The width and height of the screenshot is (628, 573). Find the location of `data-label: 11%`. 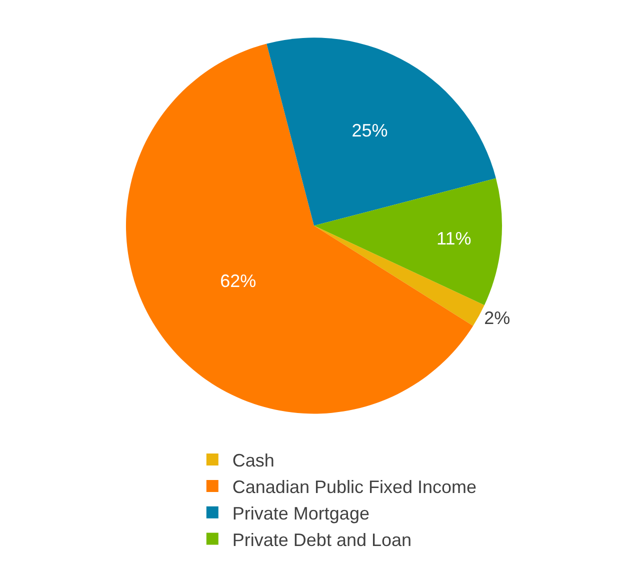

data-label: 11% is located at coordinates (454, 238).